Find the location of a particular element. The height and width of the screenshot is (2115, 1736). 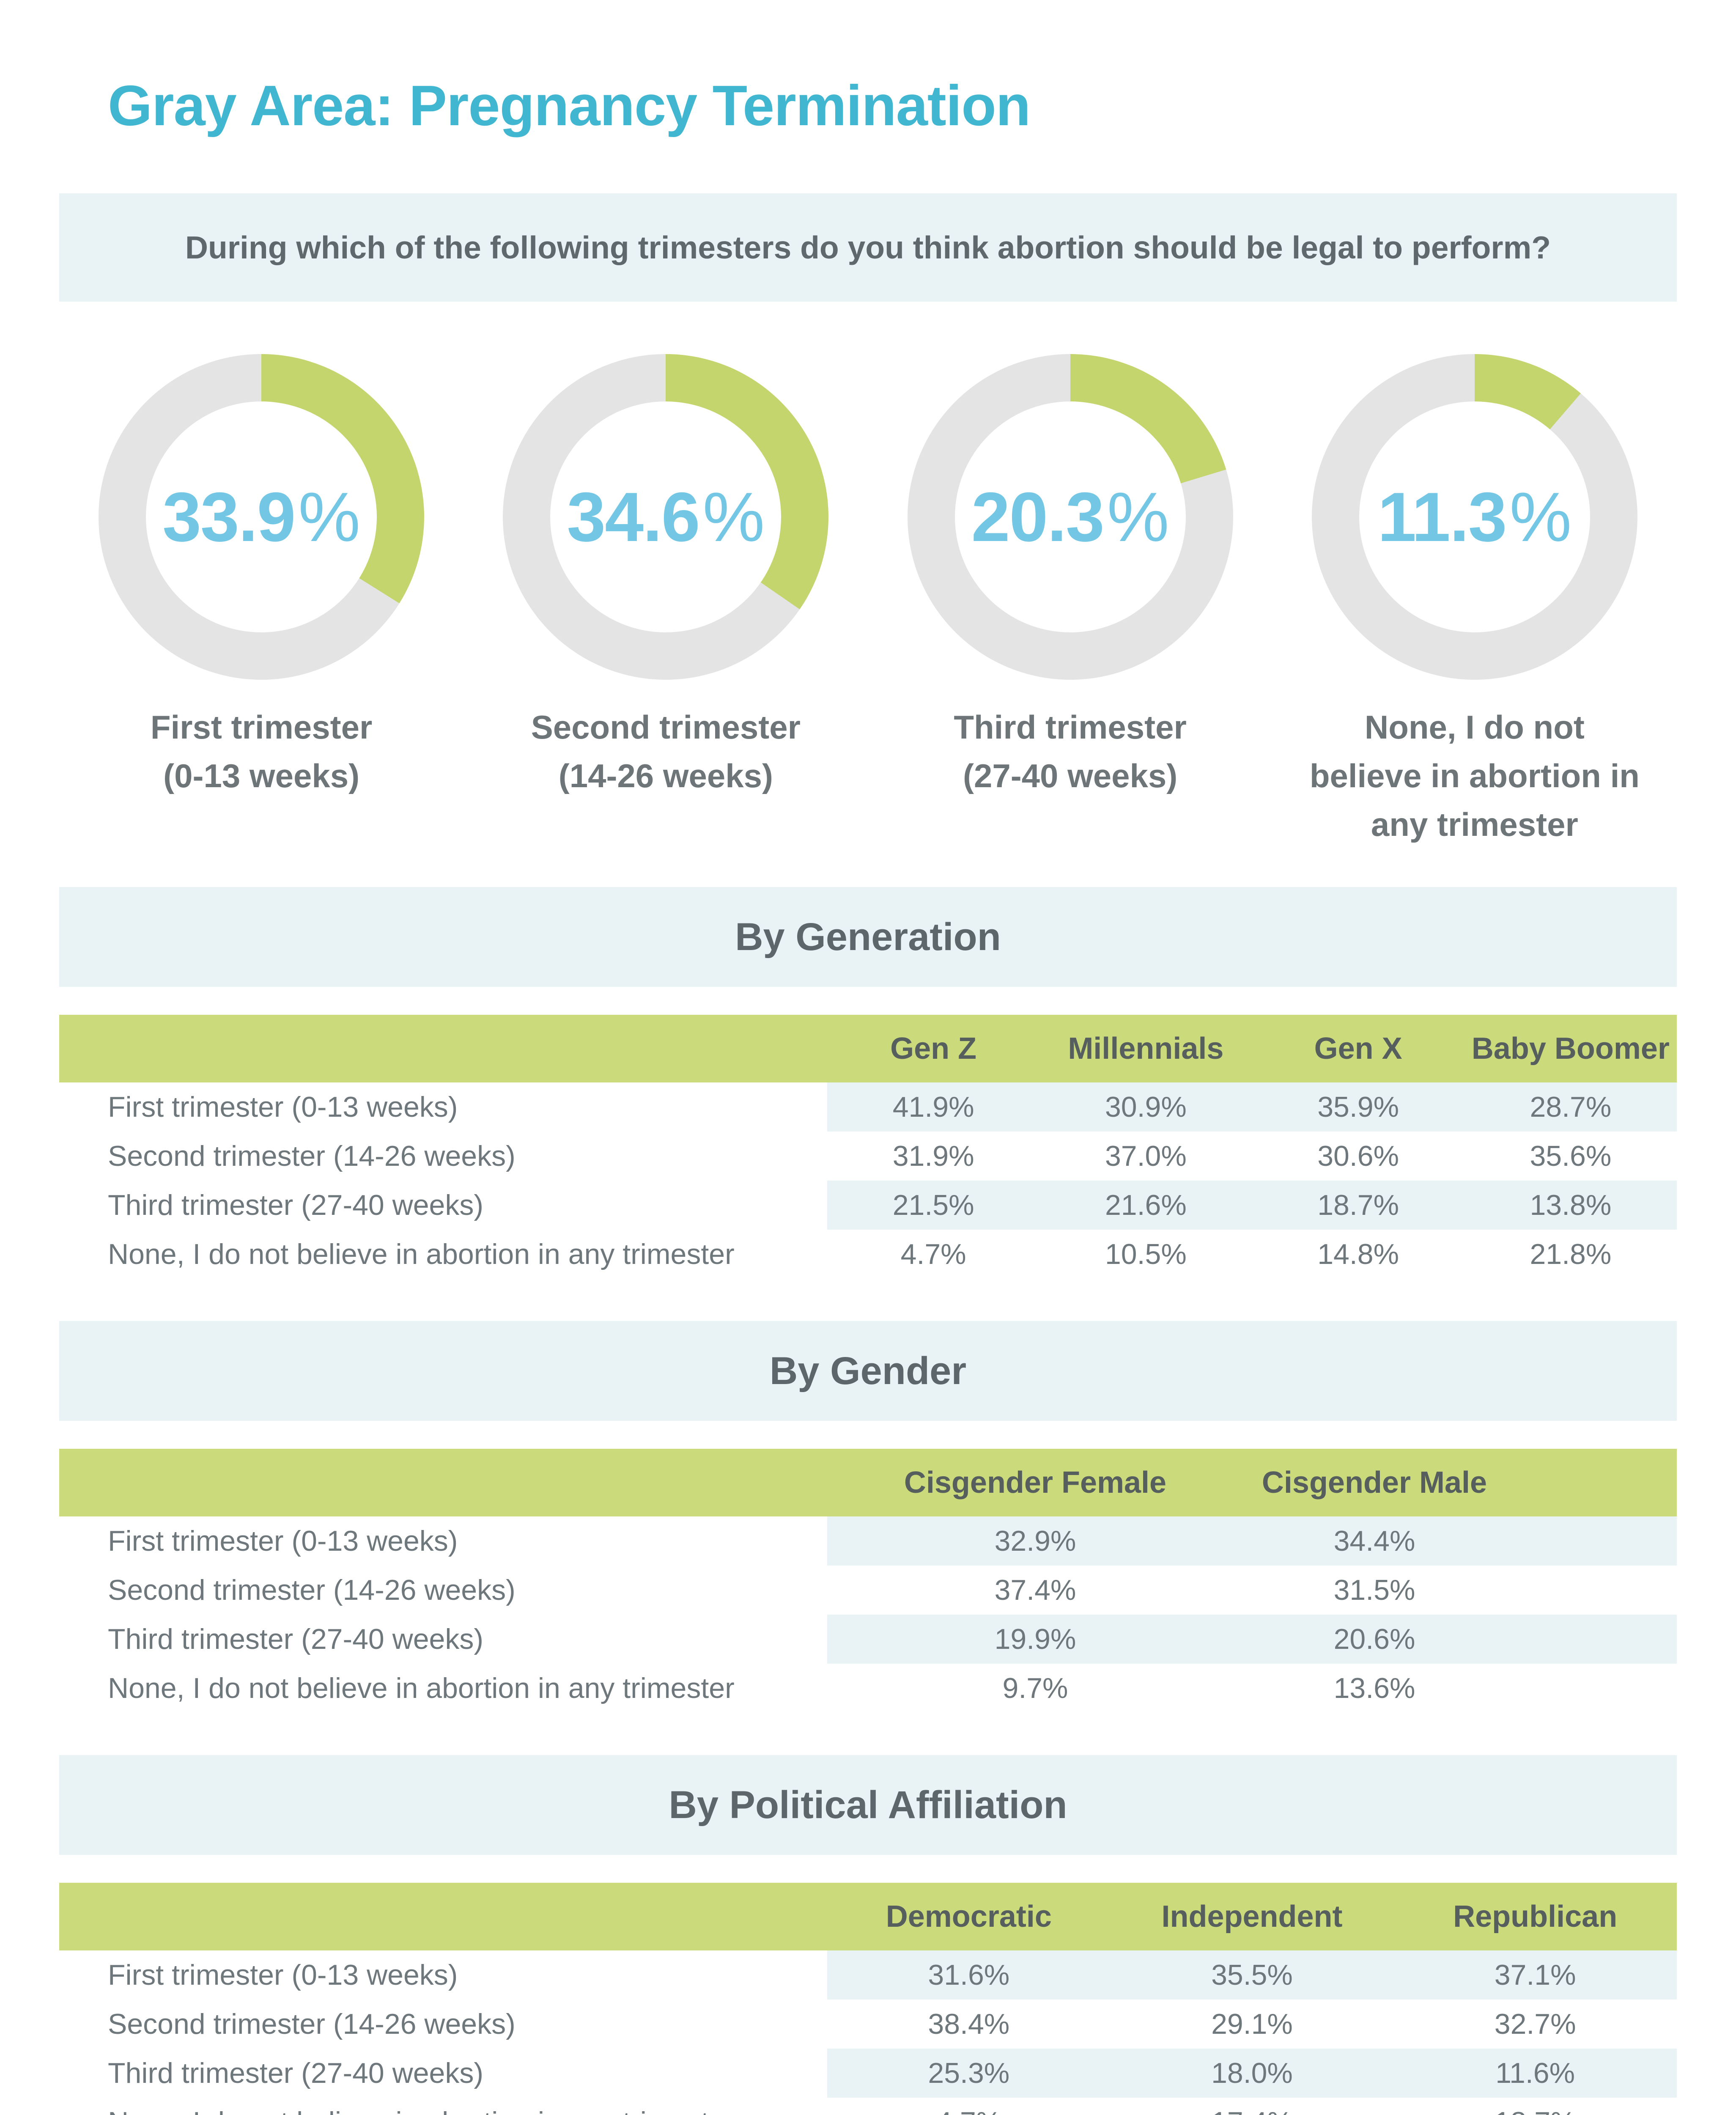

cell-value: 35.6% is located at coordinates (1571, 1156).